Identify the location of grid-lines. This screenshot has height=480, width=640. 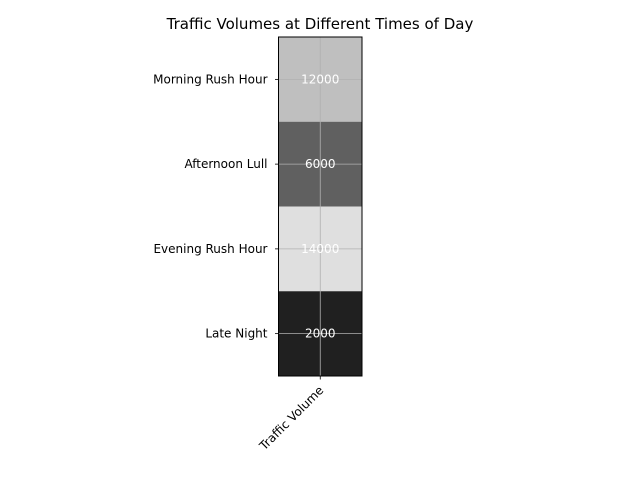
(320, 206).